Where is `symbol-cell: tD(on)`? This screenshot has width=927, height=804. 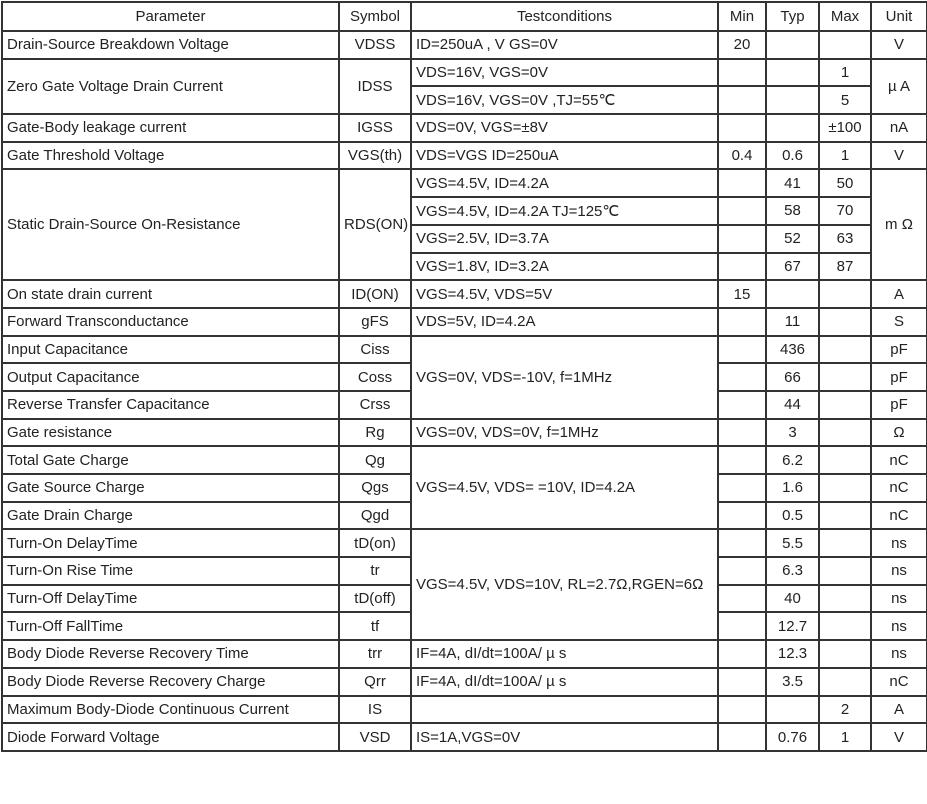
symbol-cell: tD(on) is located at coordinates (375, 543).